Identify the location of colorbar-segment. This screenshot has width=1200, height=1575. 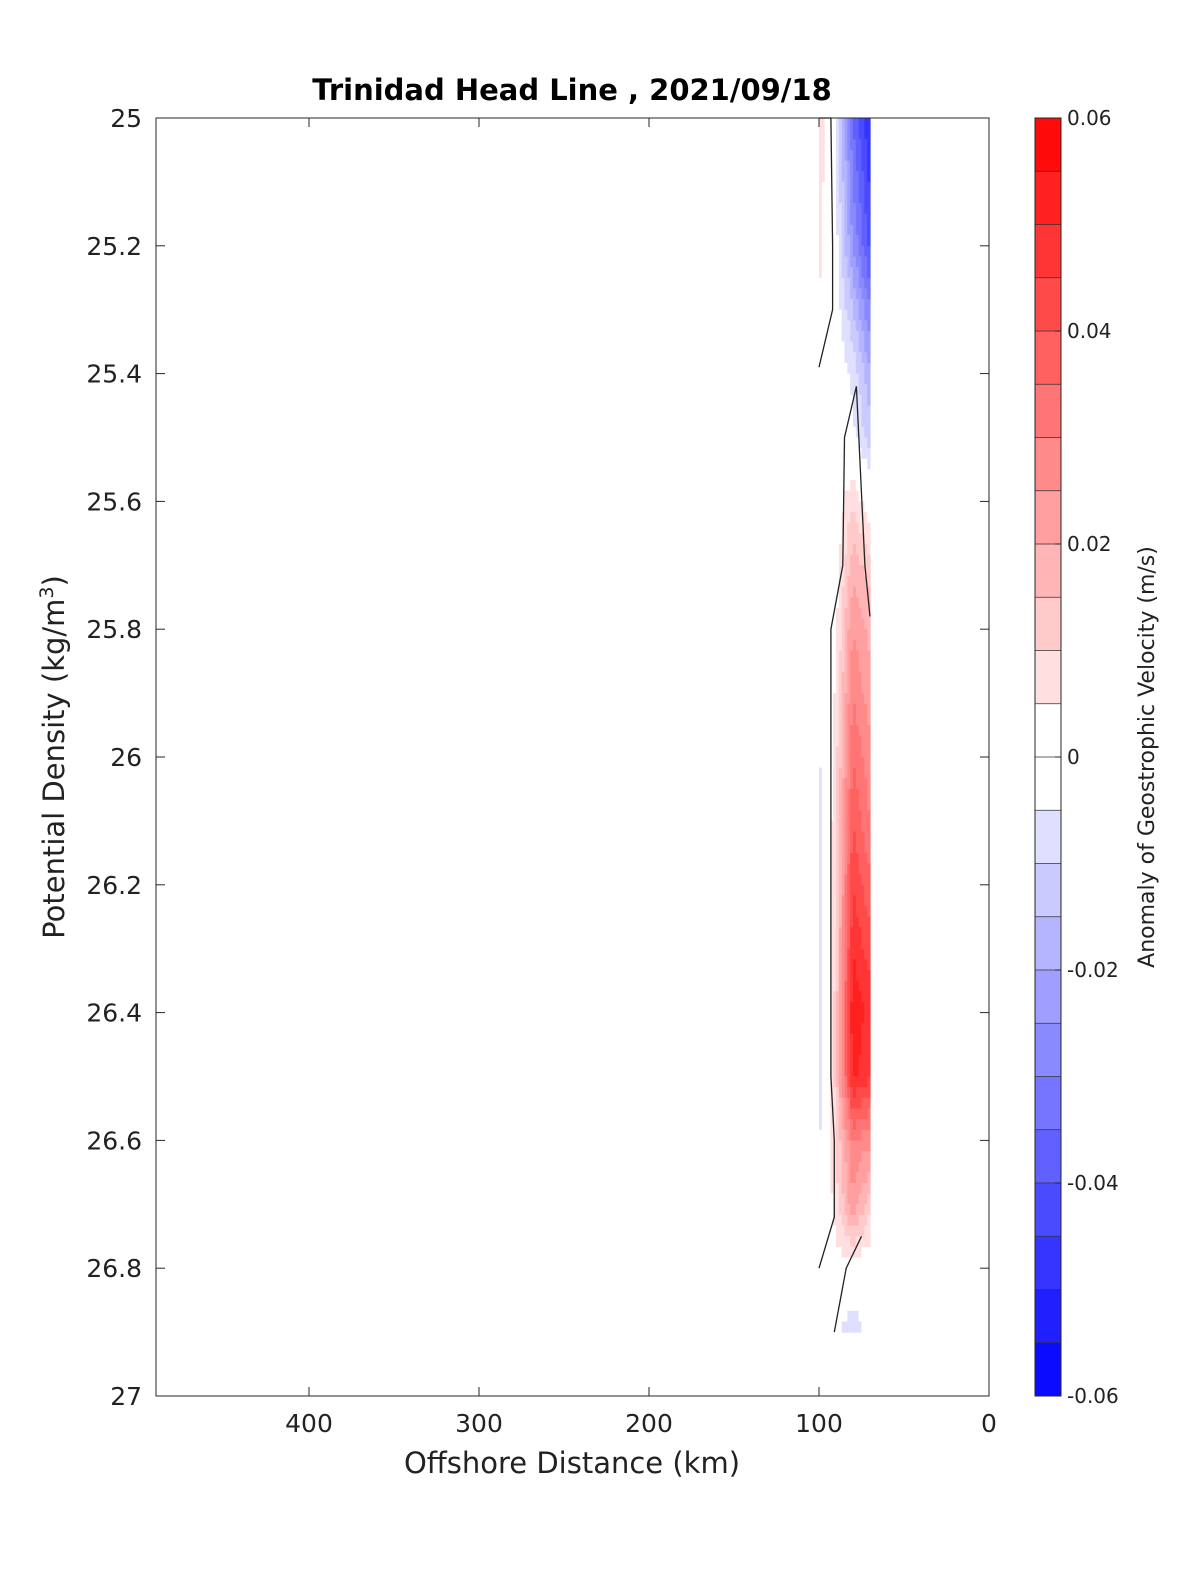
(1048, 304).